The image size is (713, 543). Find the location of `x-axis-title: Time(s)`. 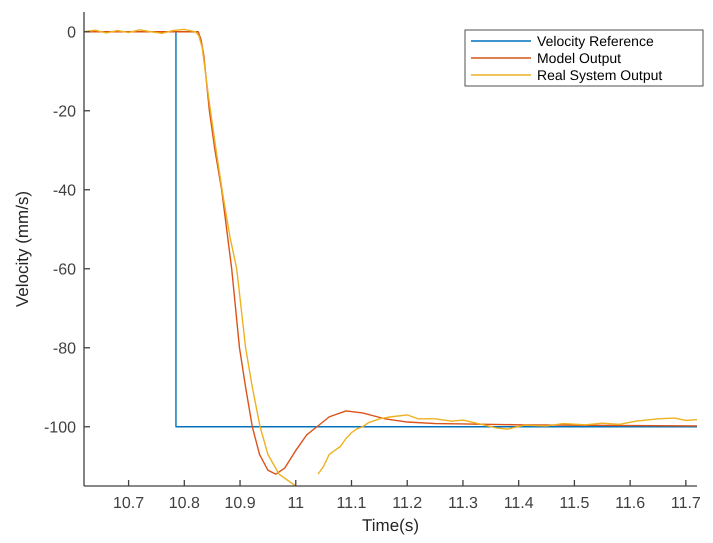

x-axis-title: Time(s) is located at coordinates (390, 525).